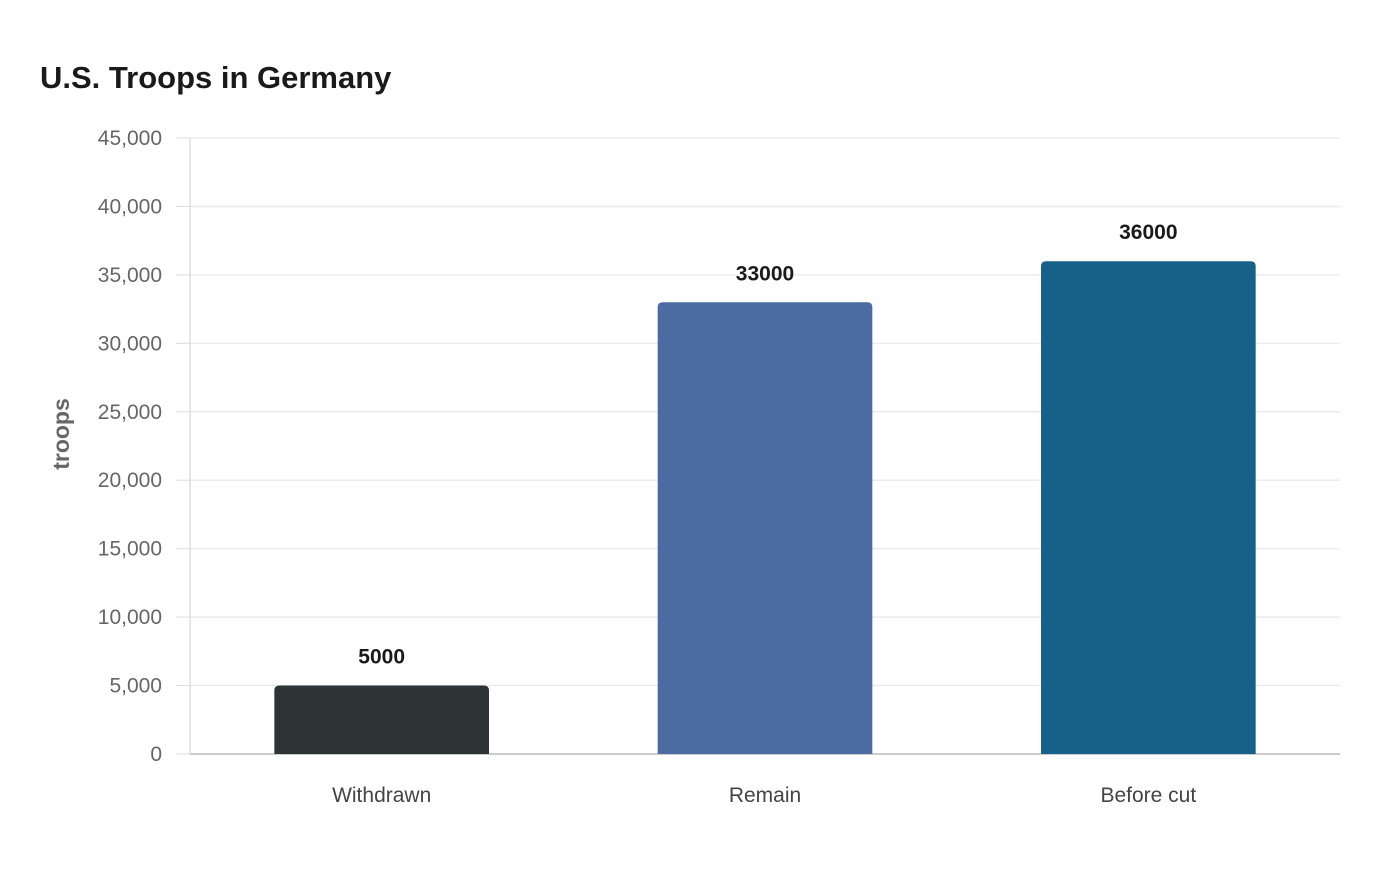 This screenshot has width=1400, height=880. I want to click on x-category-label: Before cut, so click(1148, 795).